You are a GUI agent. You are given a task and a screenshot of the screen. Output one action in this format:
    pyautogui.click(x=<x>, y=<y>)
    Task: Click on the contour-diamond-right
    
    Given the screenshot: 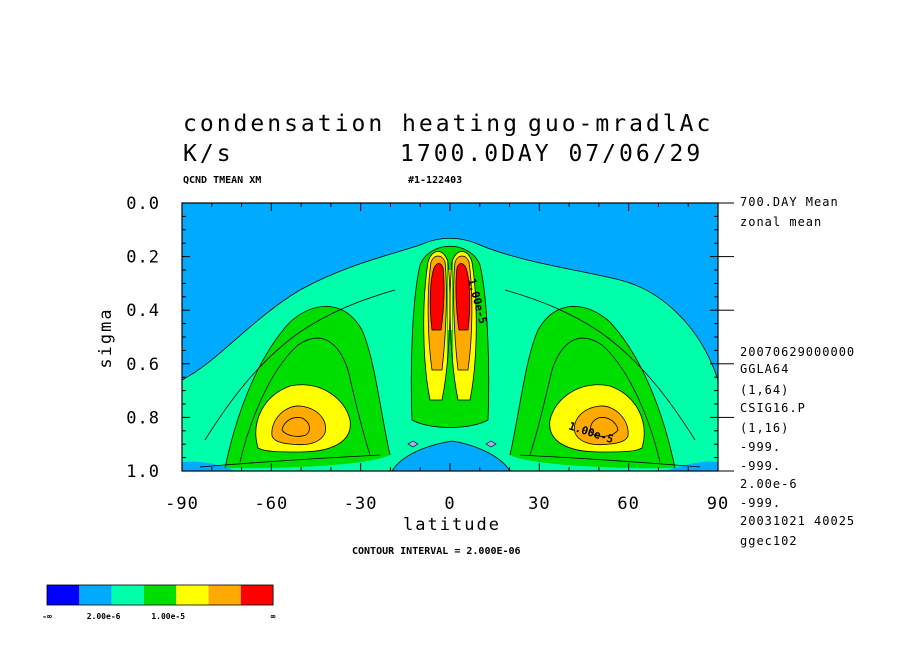 What is the action you would take?
    pyautogui.click(x=491, y=444)
    